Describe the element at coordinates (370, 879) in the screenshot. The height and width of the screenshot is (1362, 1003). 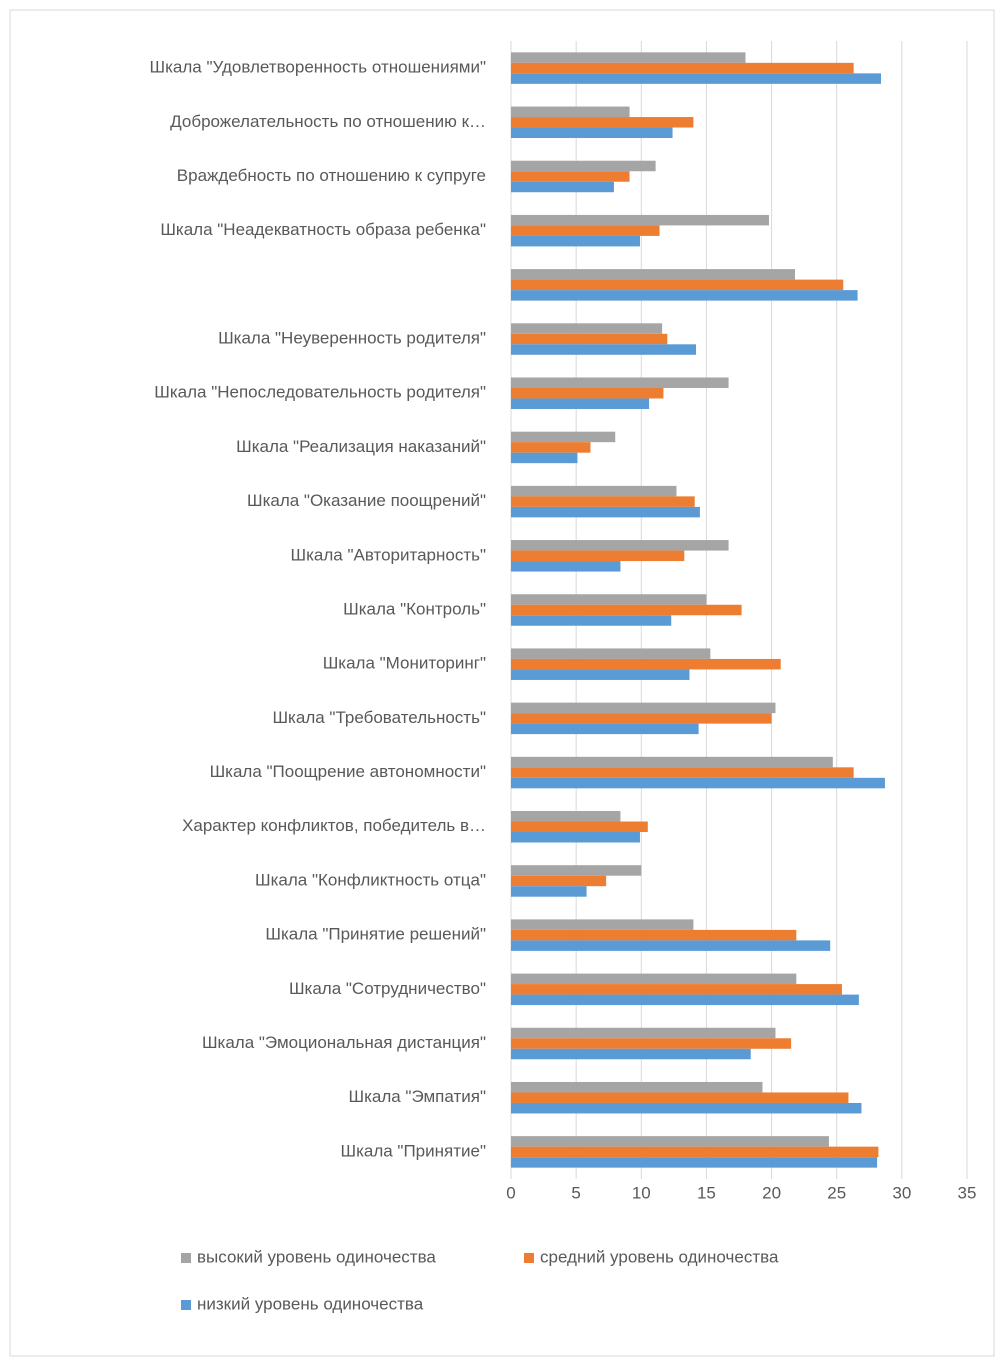
I see `y-tick-label: Шкала "Конфликтность отца"` at that location.